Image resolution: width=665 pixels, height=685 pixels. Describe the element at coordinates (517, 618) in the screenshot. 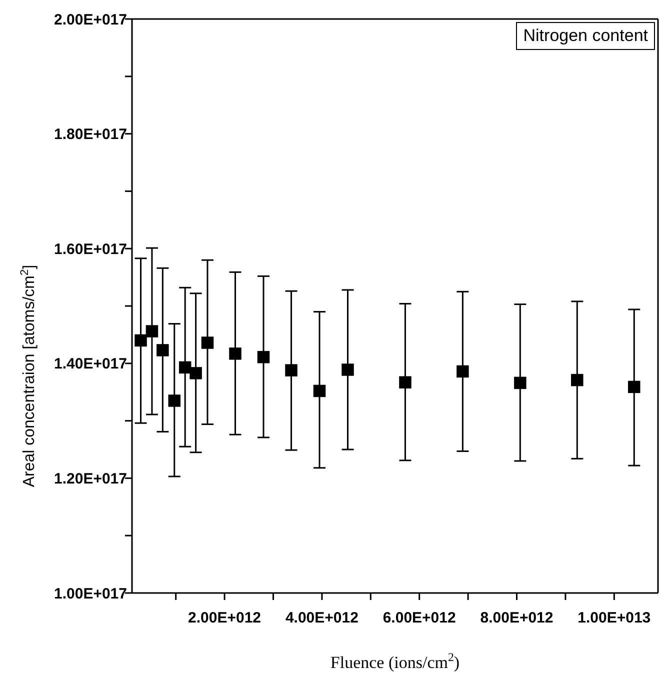

I see `x-tick-label: 8.00E+012` at that location.